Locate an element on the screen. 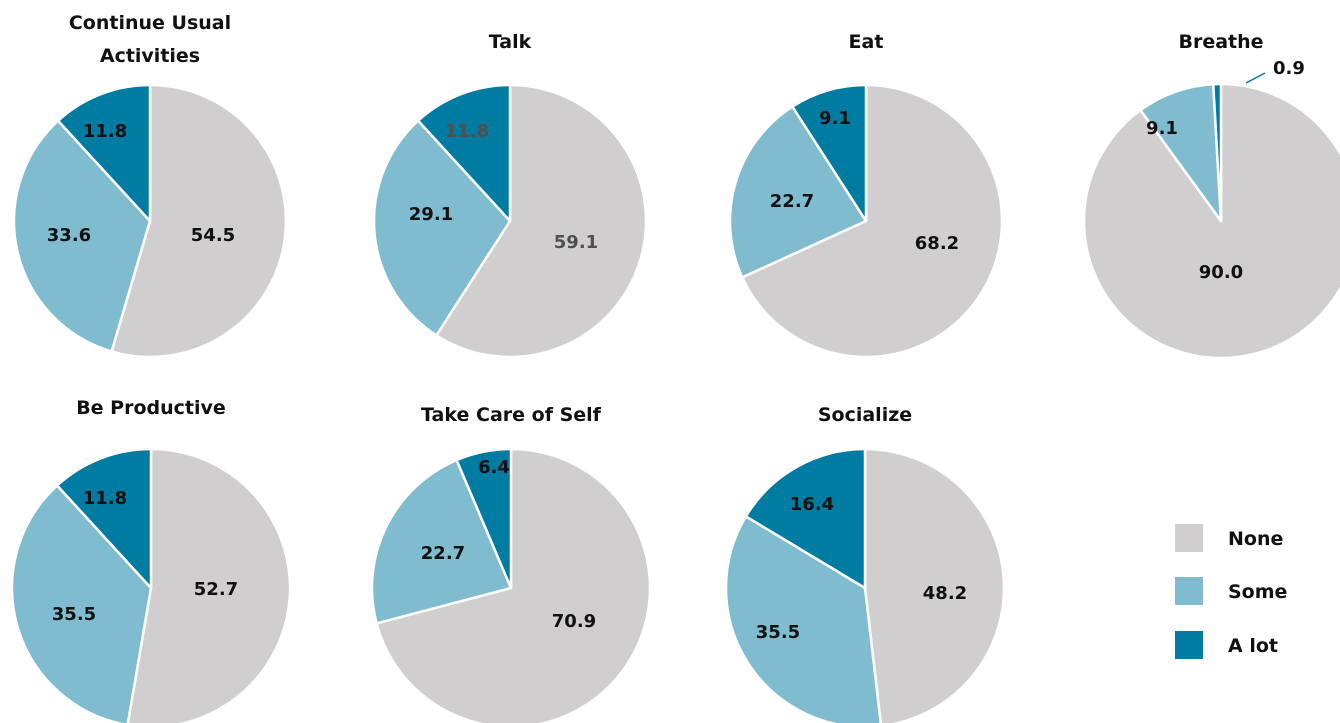  slice-label-some: 33.6 is located at coordinates (69, 235).